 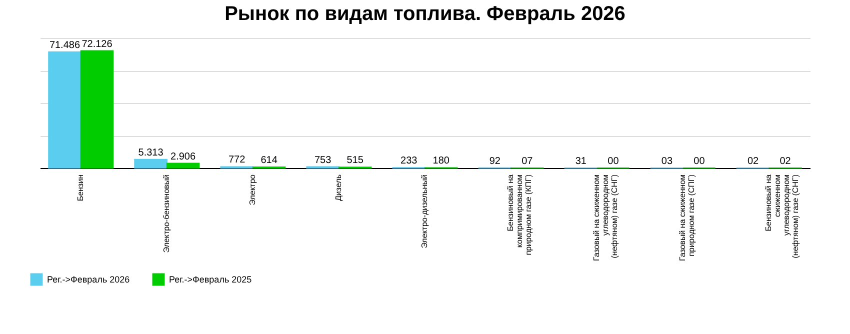 What do you see at coordinates (409, 161) in the screenshot?
I see `data-label: 233` at bounding box center [409, 161].